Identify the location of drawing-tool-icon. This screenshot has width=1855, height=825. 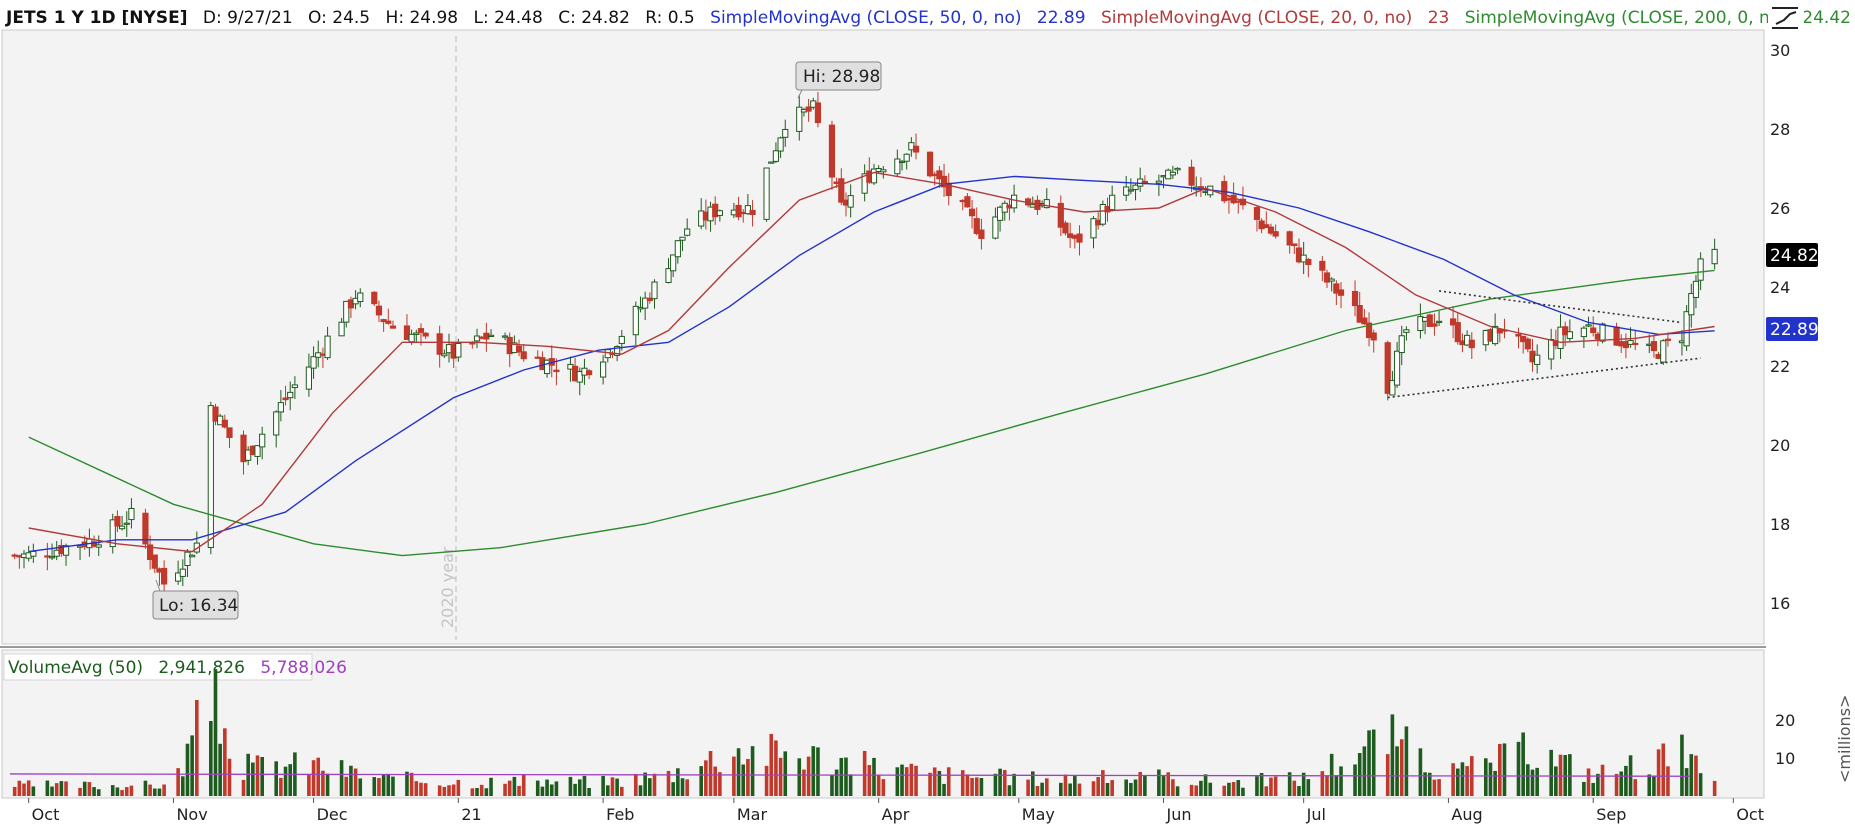
(1786, 17).